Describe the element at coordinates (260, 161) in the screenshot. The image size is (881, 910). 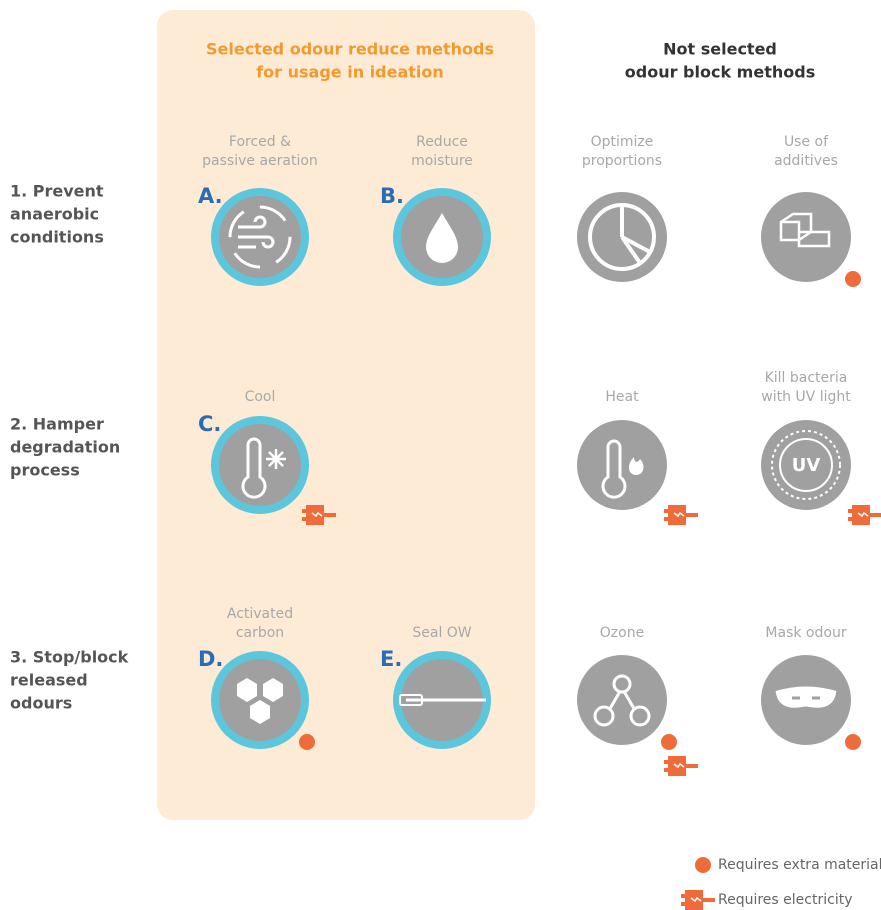
I see `method-label: passive aeration` at that location.